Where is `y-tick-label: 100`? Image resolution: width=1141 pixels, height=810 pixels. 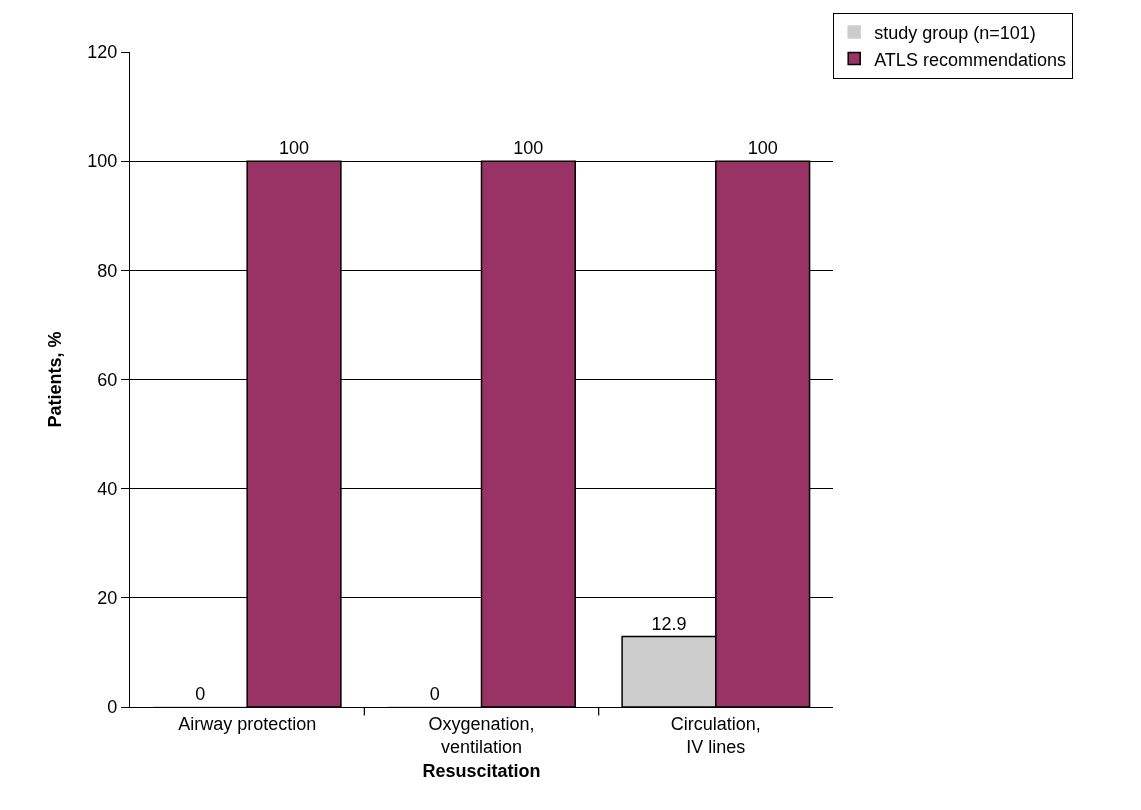 y-tick-label: 100 is located at coordinates (102, 161).